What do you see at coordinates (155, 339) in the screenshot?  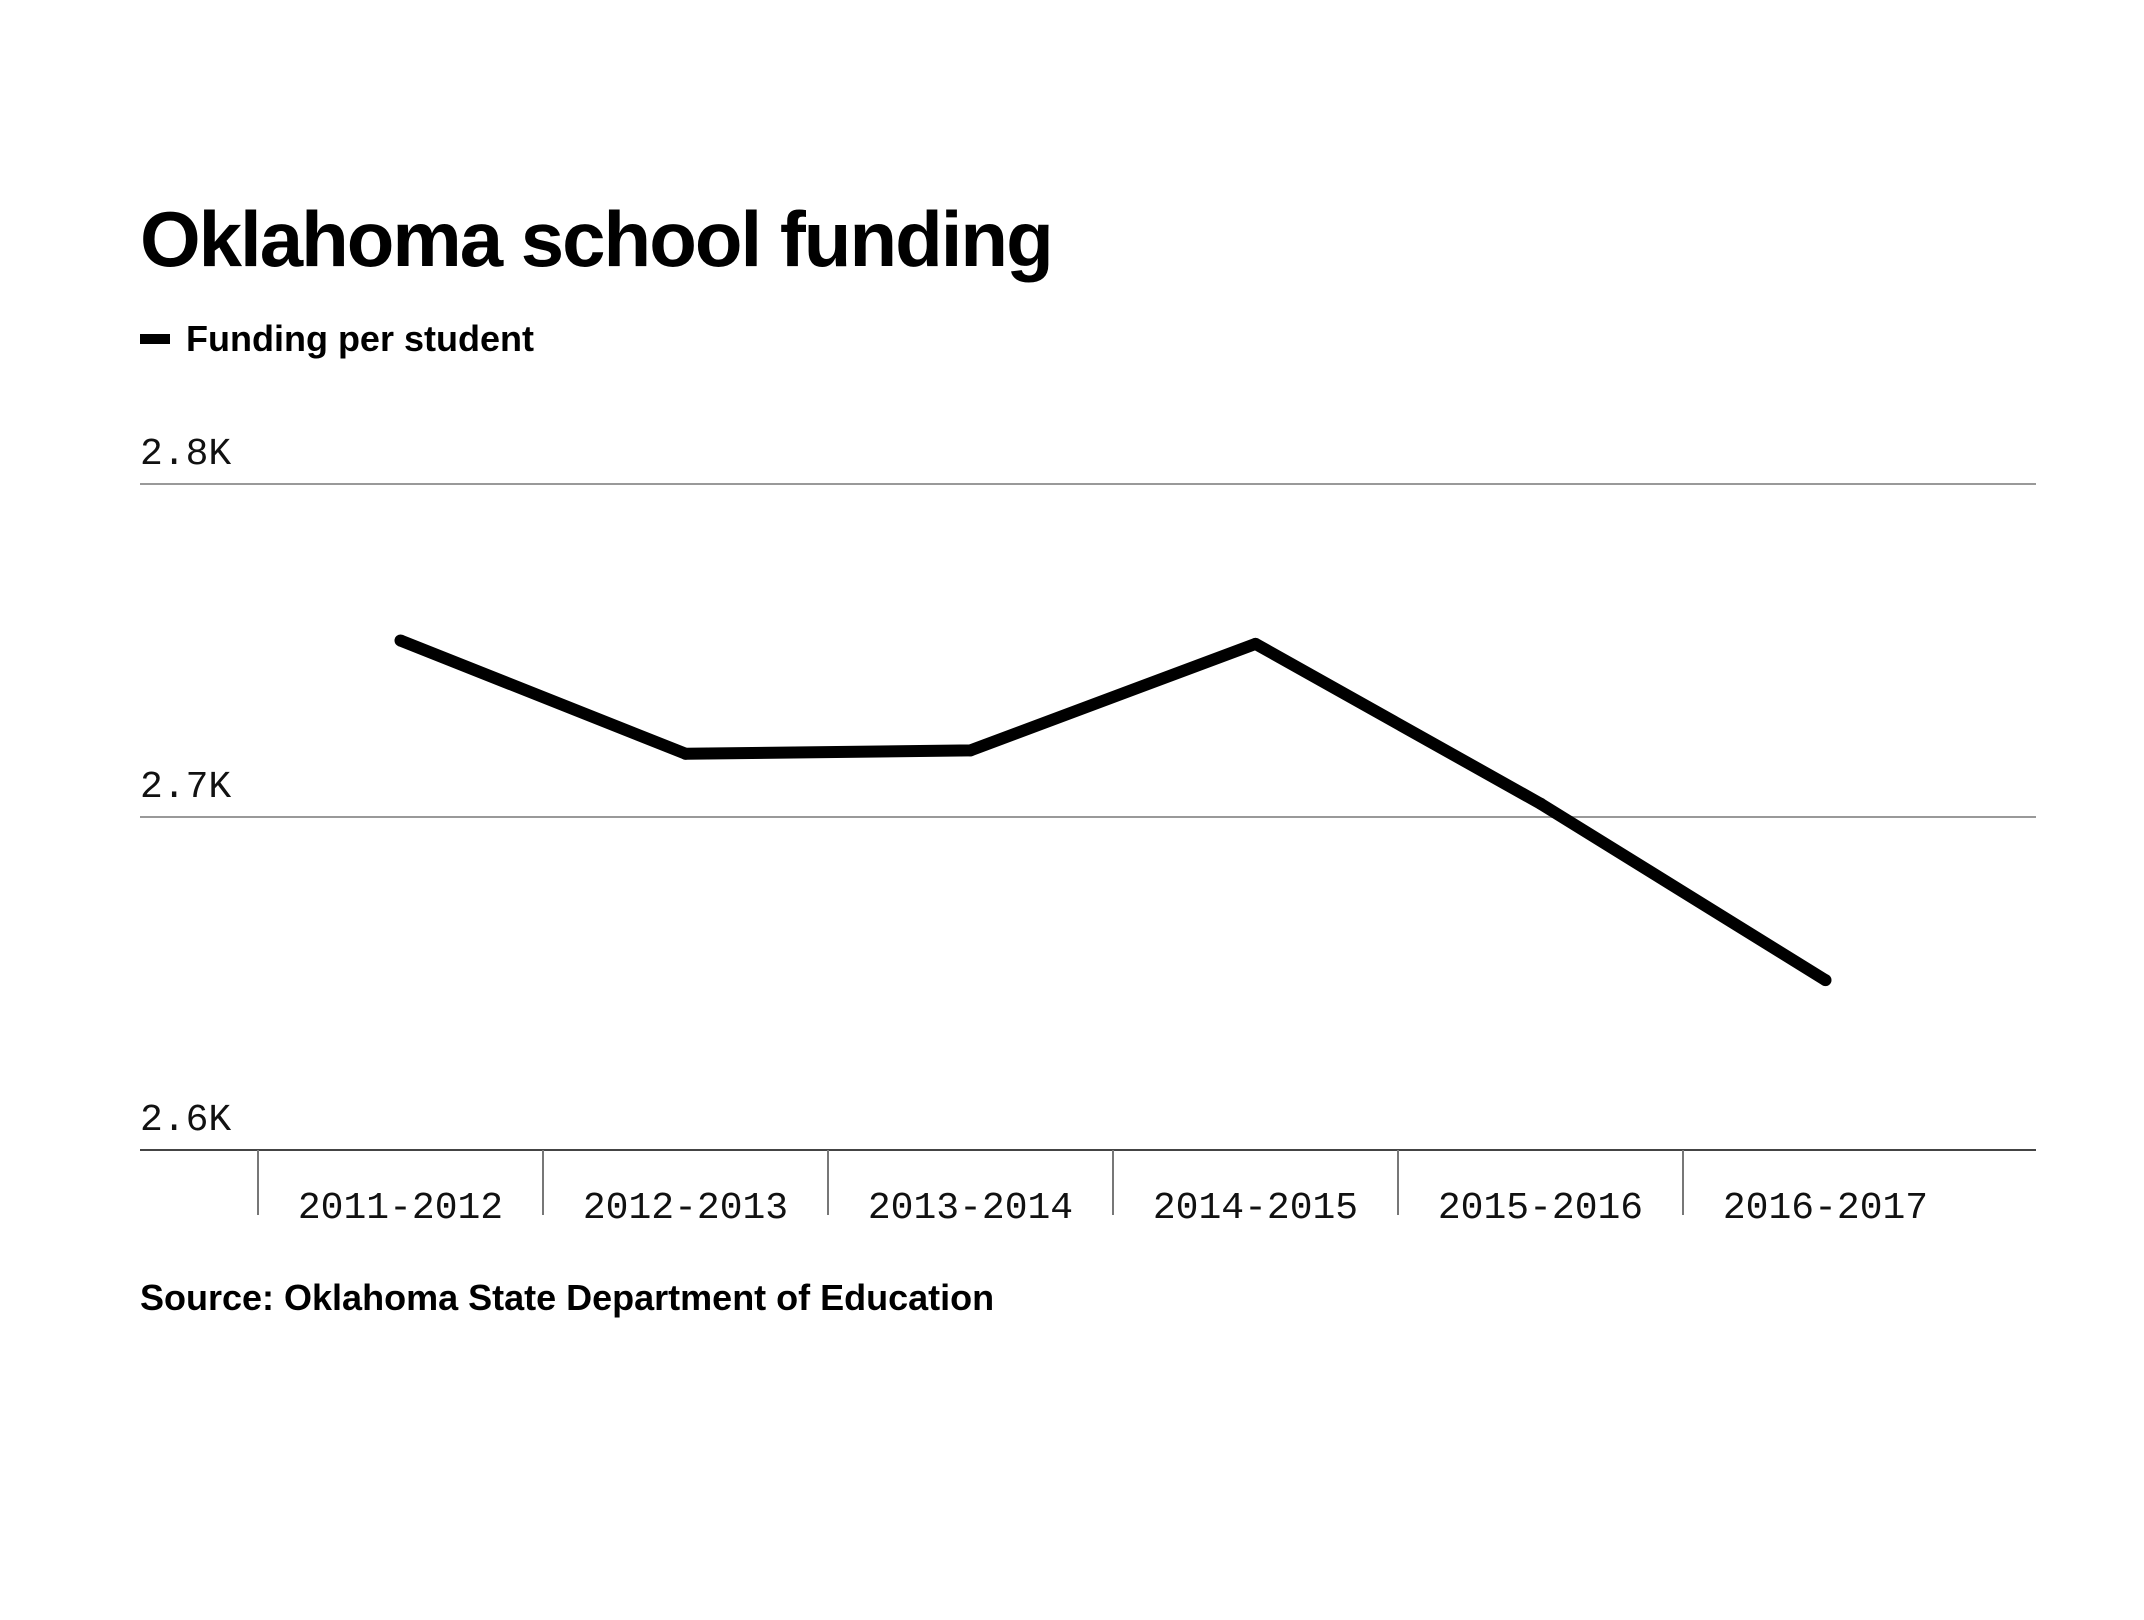 I see `legend-swatch` at bounding box center [155, 339].